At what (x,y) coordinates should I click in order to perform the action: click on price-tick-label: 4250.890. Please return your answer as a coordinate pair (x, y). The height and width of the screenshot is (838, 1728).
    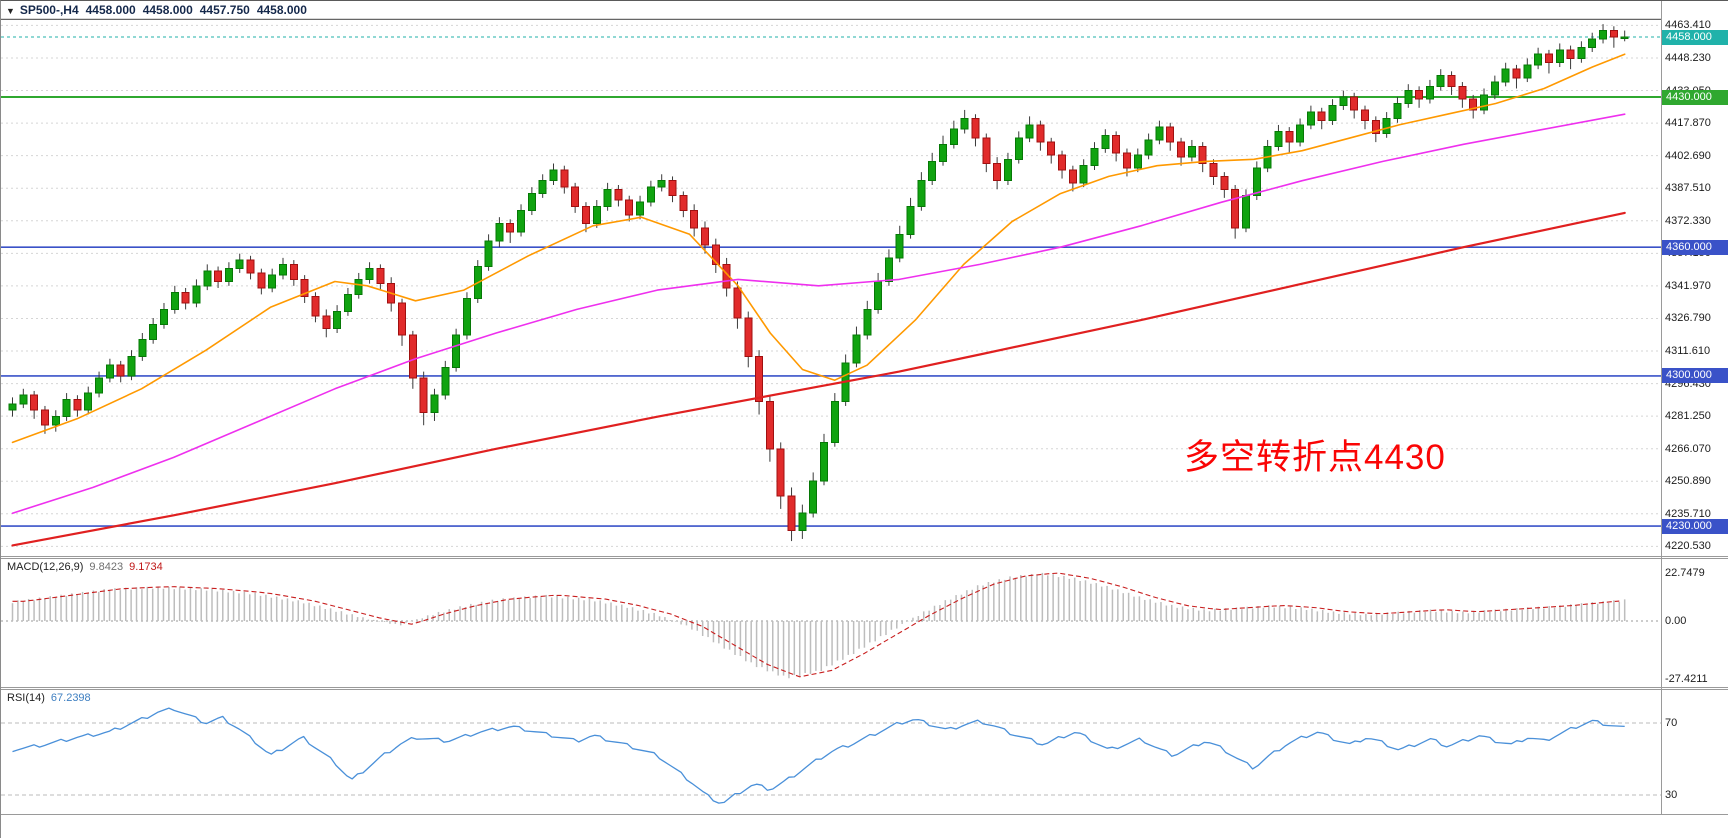
    Looking at the image, I should click on (1688, 481).